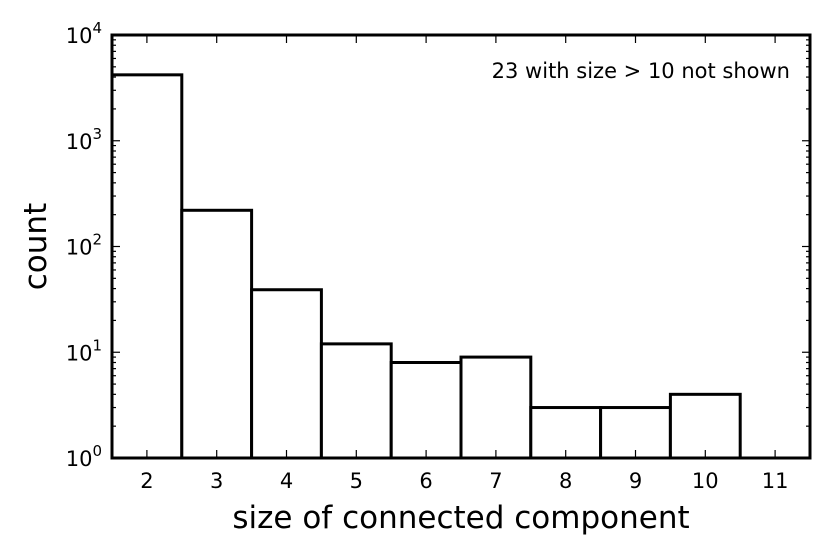 The image size is (830, 554). I want to click on y-tick-label: 10⁴, so click(84, 33).